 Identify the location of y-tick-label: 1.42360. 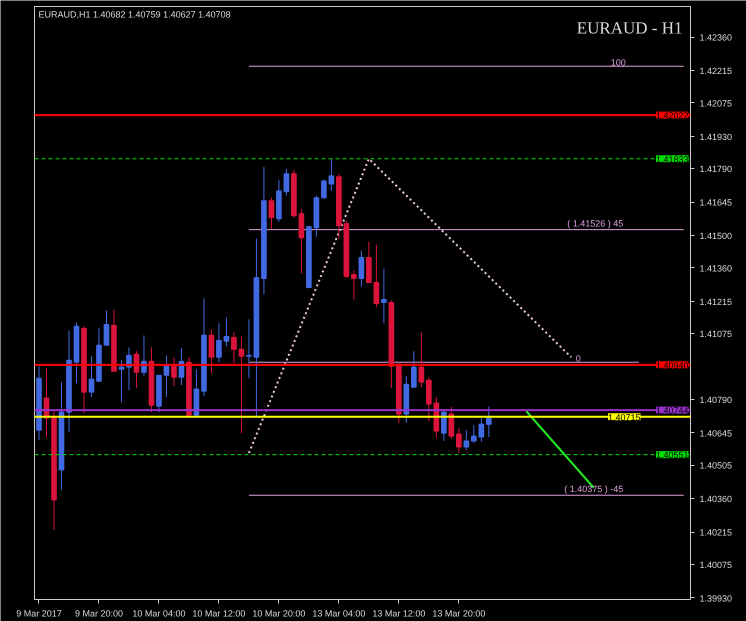
(716, 37).